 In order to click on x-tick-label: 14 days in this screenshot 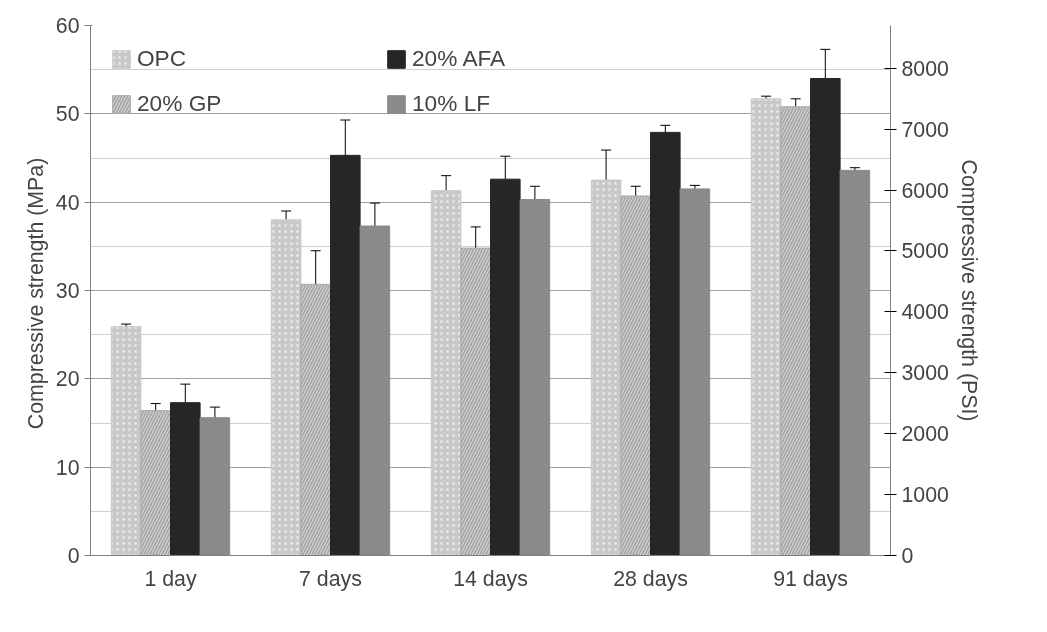, I will do `click(490, 578)`.